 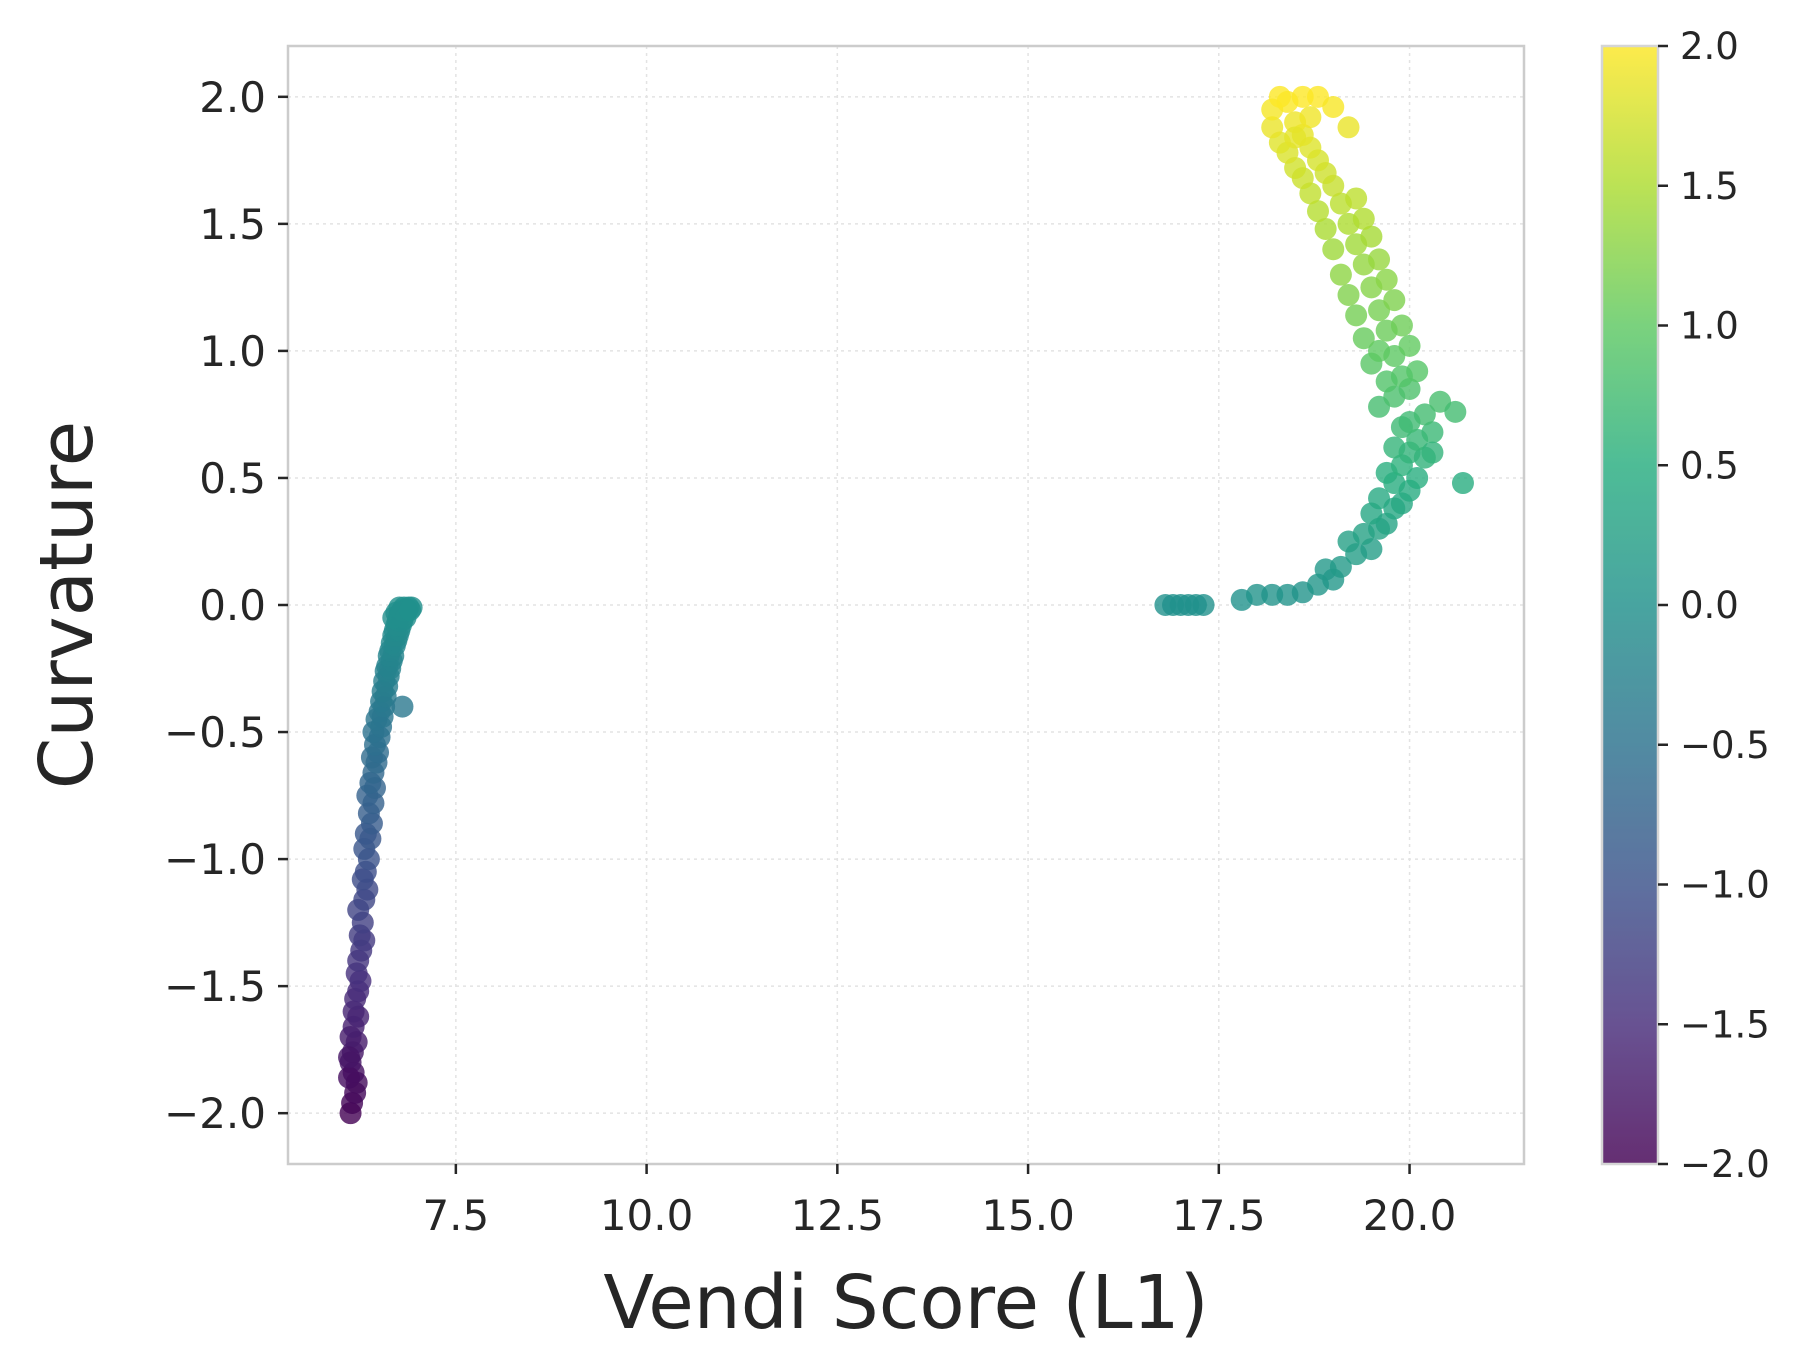 What do you see at coordinates (1709, 46) in the screenshot?
I see `colorbar-tick-label: 2.0` at bounding box center [1709, 46].